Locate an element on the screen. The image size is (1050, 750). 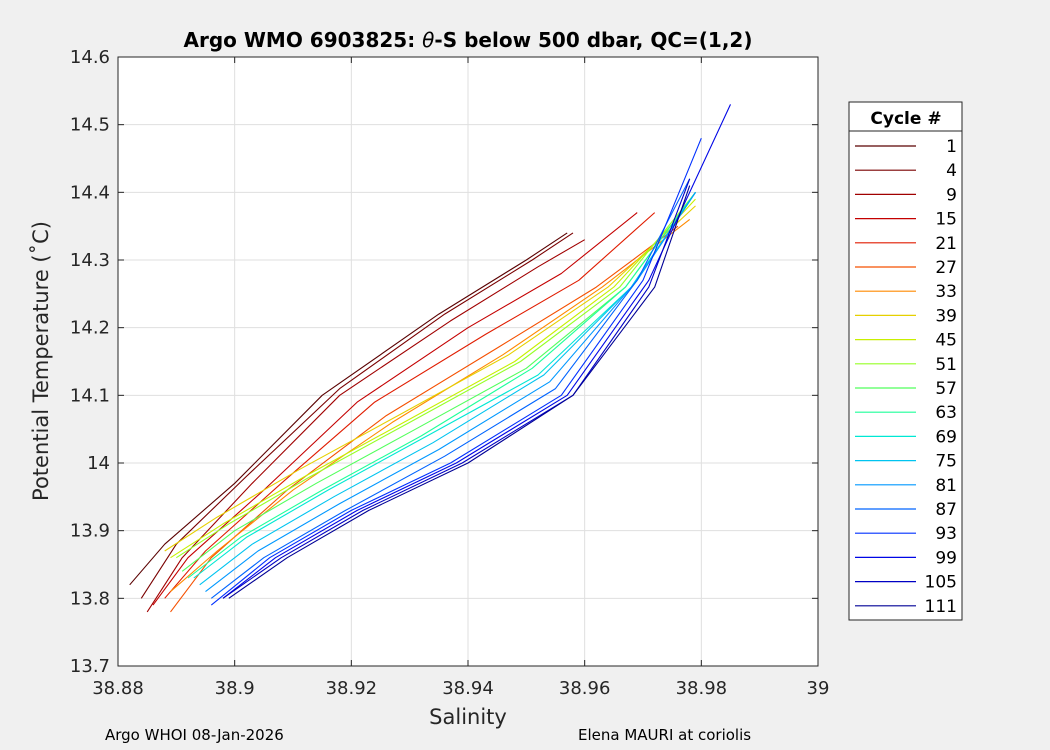
x-axis-title: Salinity is located at coordinates (468, 717).